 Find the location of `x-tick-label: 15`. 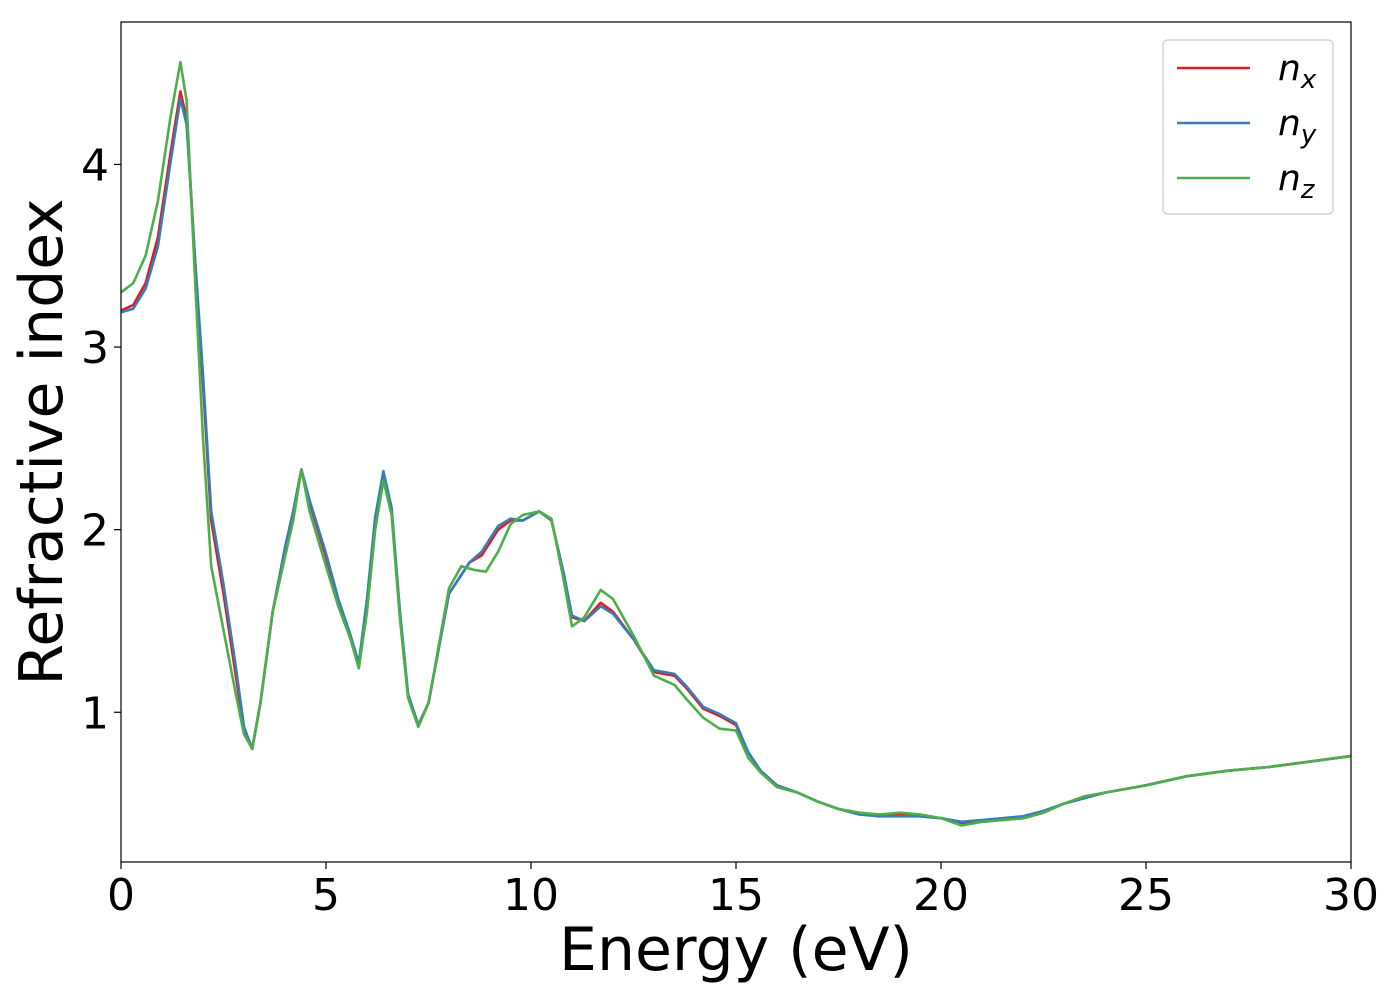

x-tick-label: 15 is located at coordinates (736, 895).